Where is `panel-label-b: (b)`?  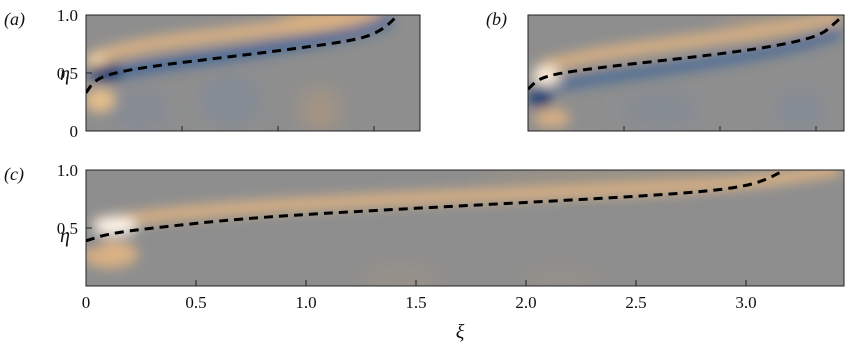 panel-label-b: (b) is located at coordinates (496, 19).